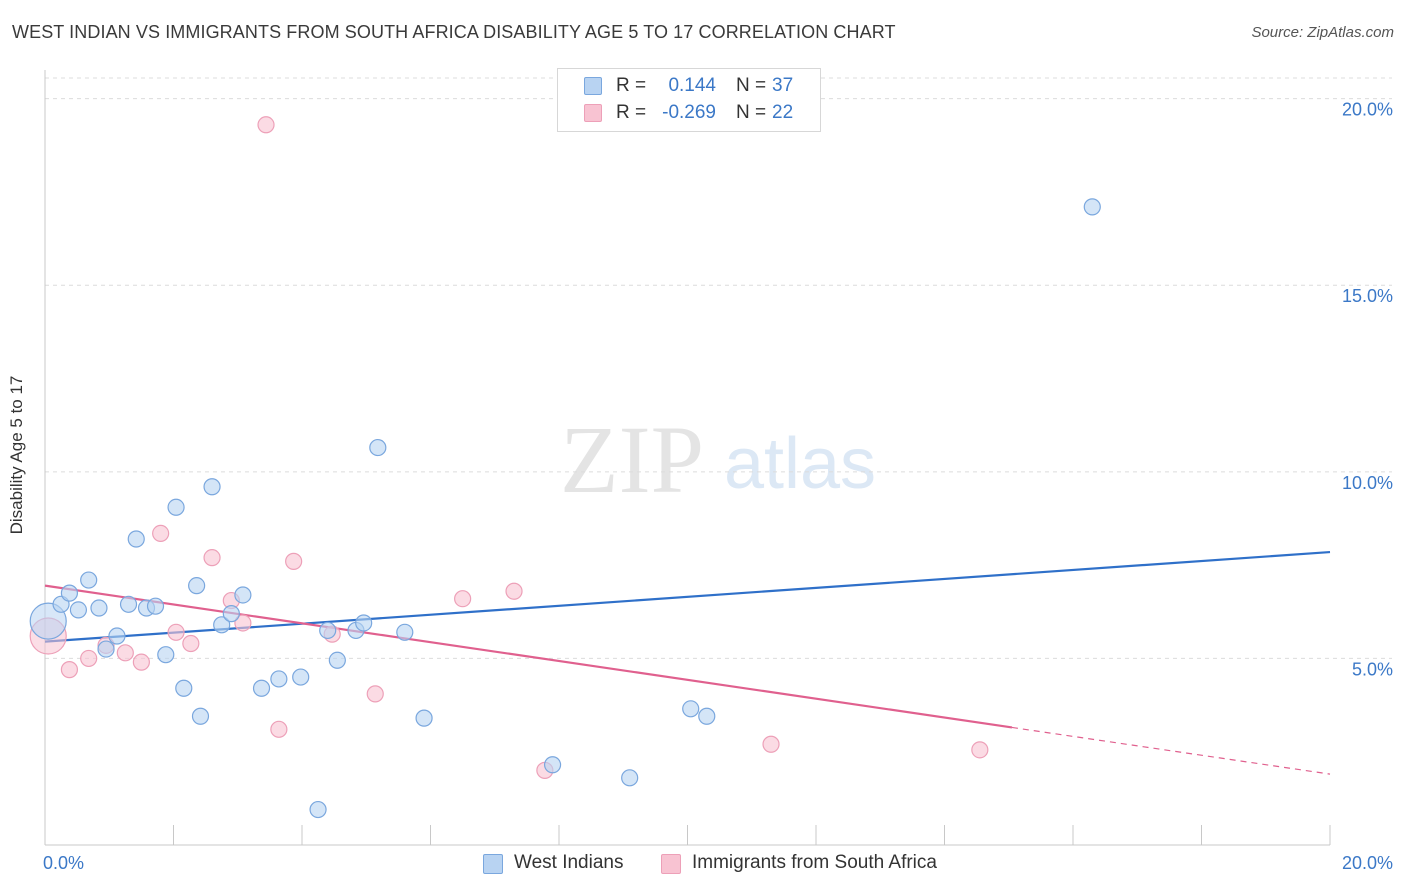  What do you see at coordinates (671, 864) in the screenshot?
I see `legend-swatch-south-africa` at bounding box center [671, 864].